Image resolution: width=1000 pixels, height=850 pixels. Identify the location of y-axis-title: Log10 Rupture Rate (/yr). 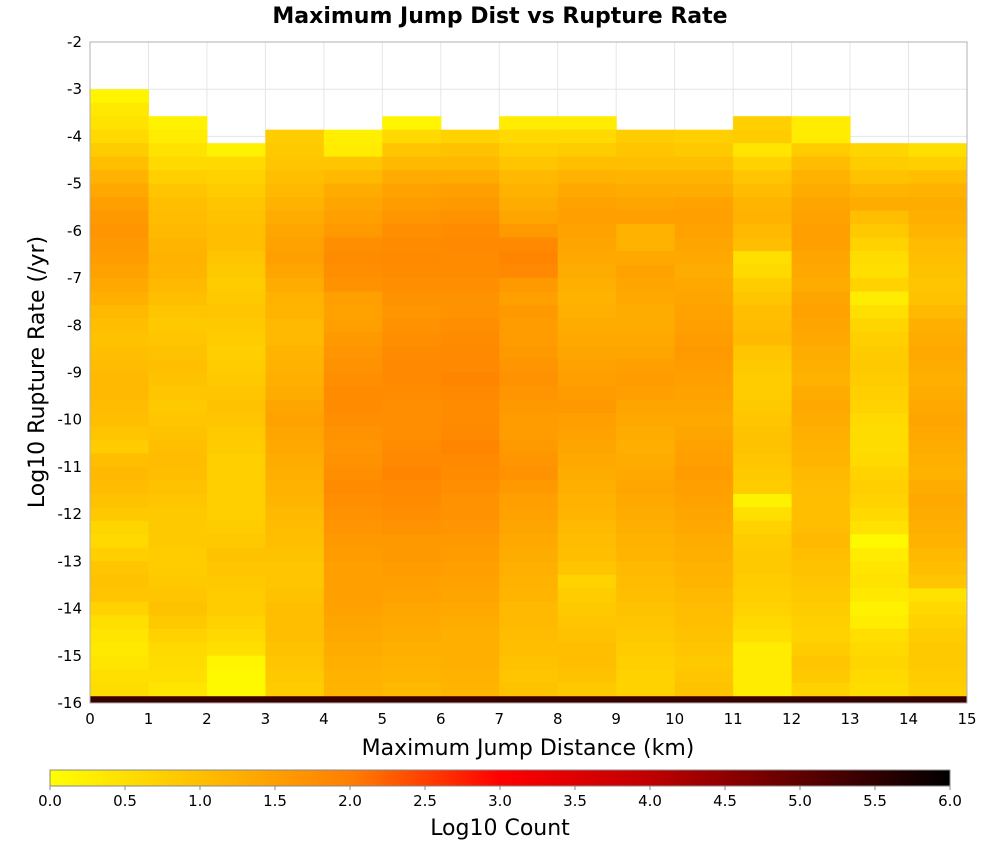
(37, 372).